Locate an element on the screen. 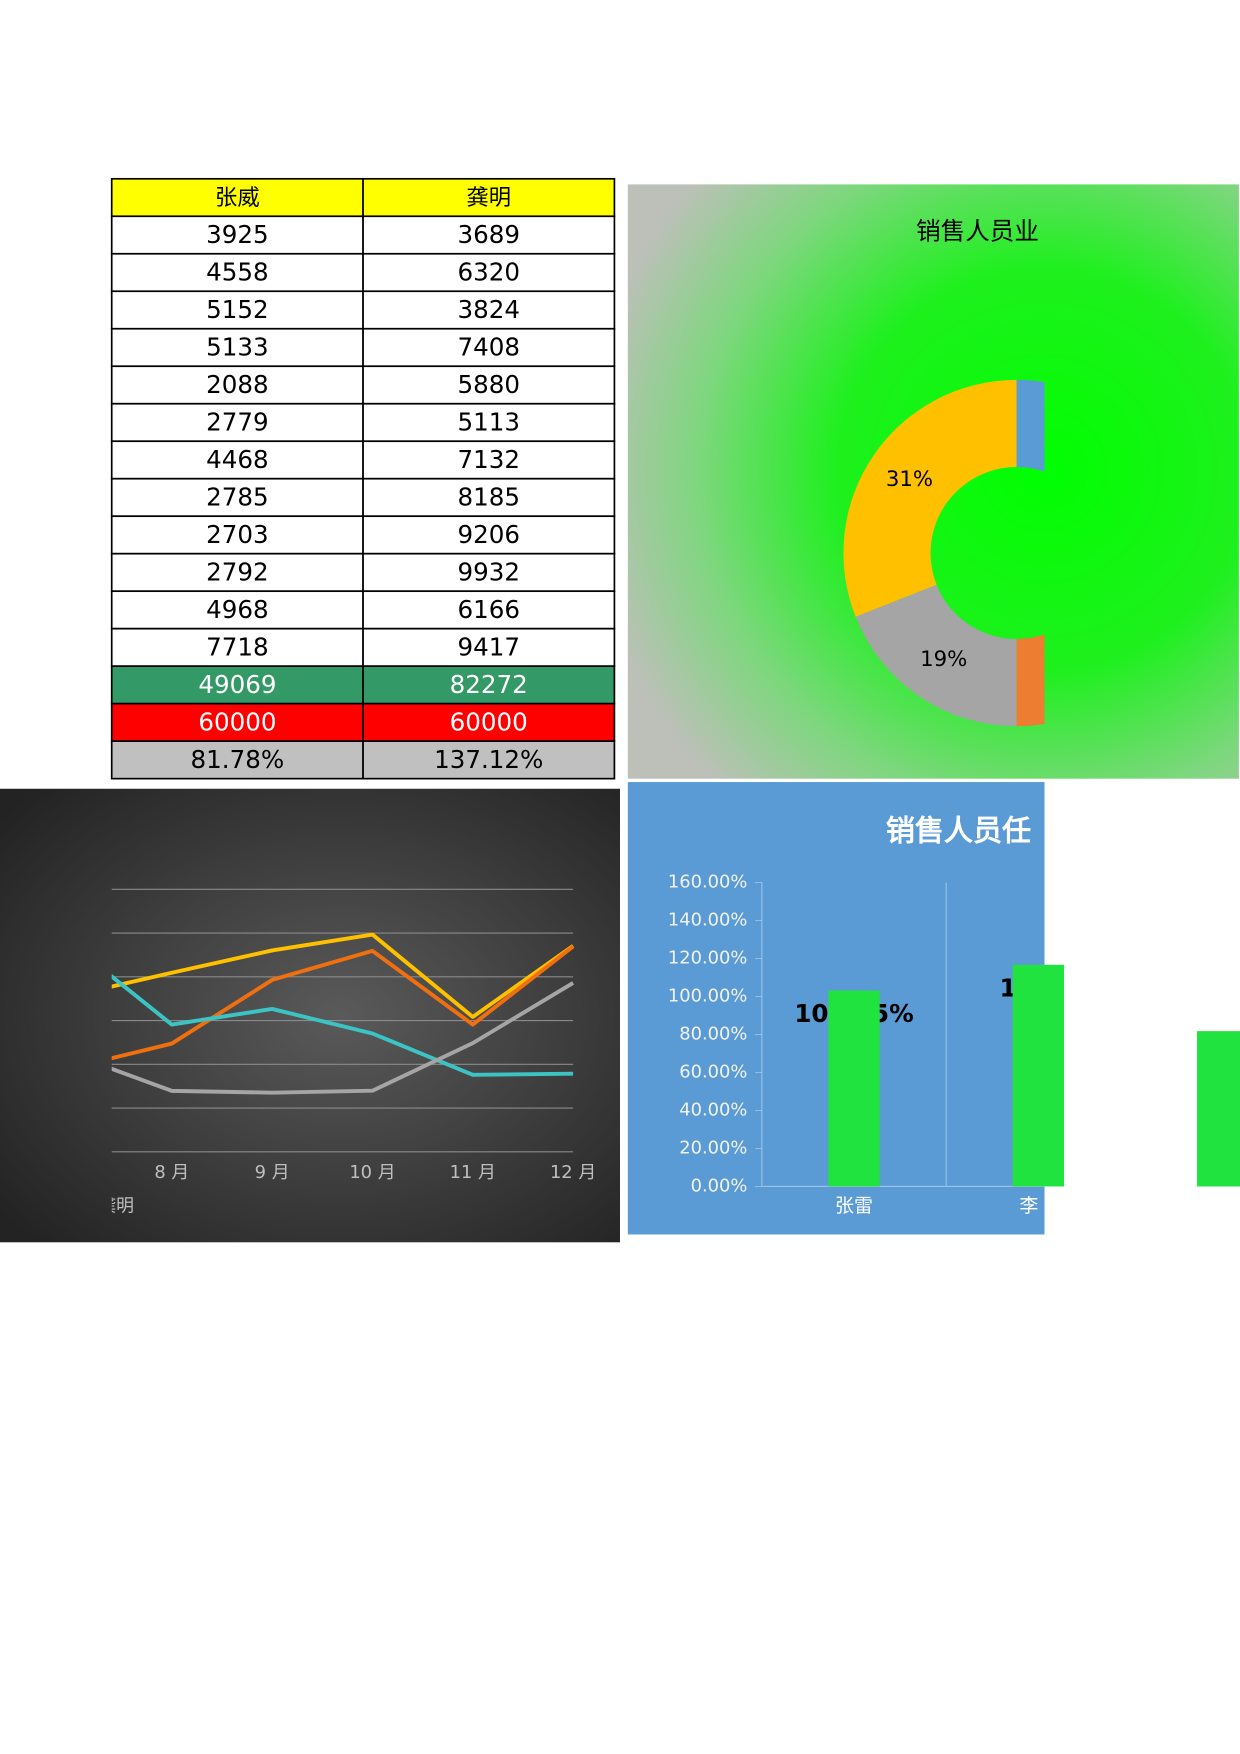 This screenshot has height=1754, width=1240. line-panel is located at coordinates (310, 1015).